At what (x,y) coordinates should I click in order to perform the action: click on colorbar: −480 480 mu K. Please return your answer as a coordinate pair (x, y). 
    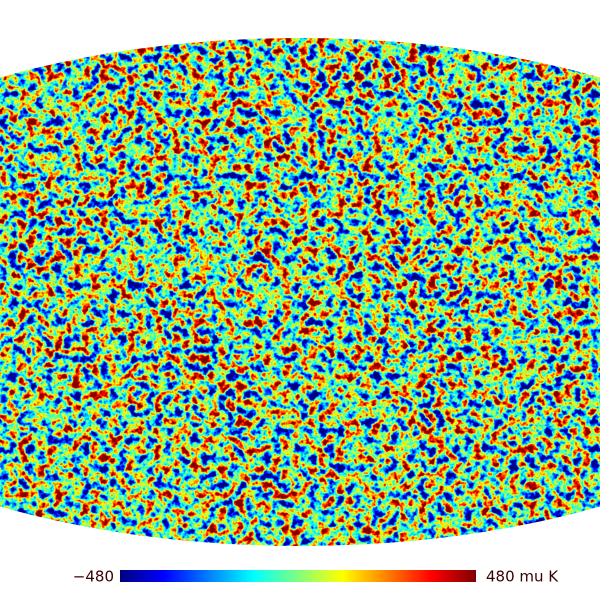
    Looking at the image, I should click on (316, 577).